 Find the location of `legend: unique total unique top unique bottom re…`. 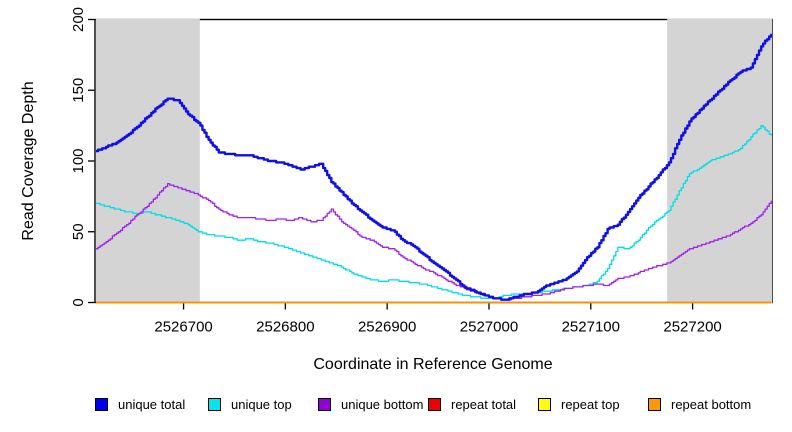

legend: unique total unique top unique bottom re… is located at coordinates (396, 406).